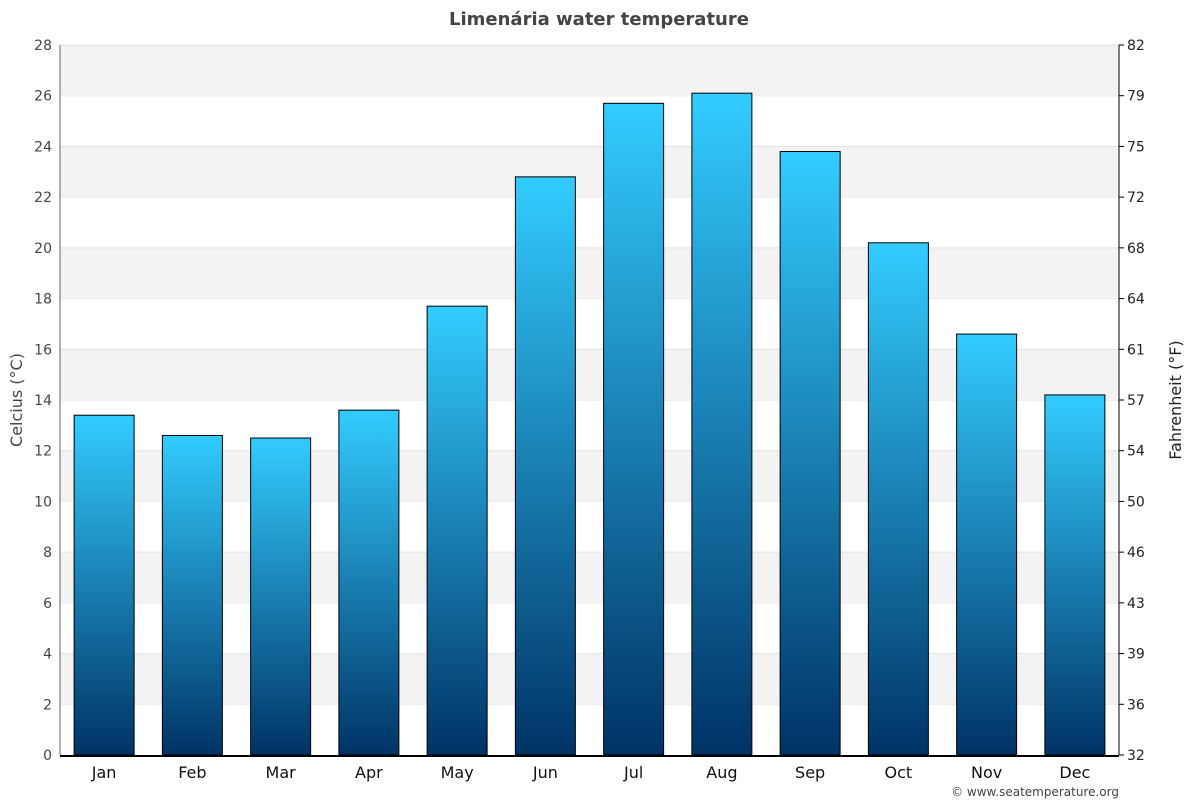 This screenshot has width=1200, height=804. What do you see at coordinates (545, 466) in the screenshot?
I see `bar-jun` at bounding box center [545, 466].